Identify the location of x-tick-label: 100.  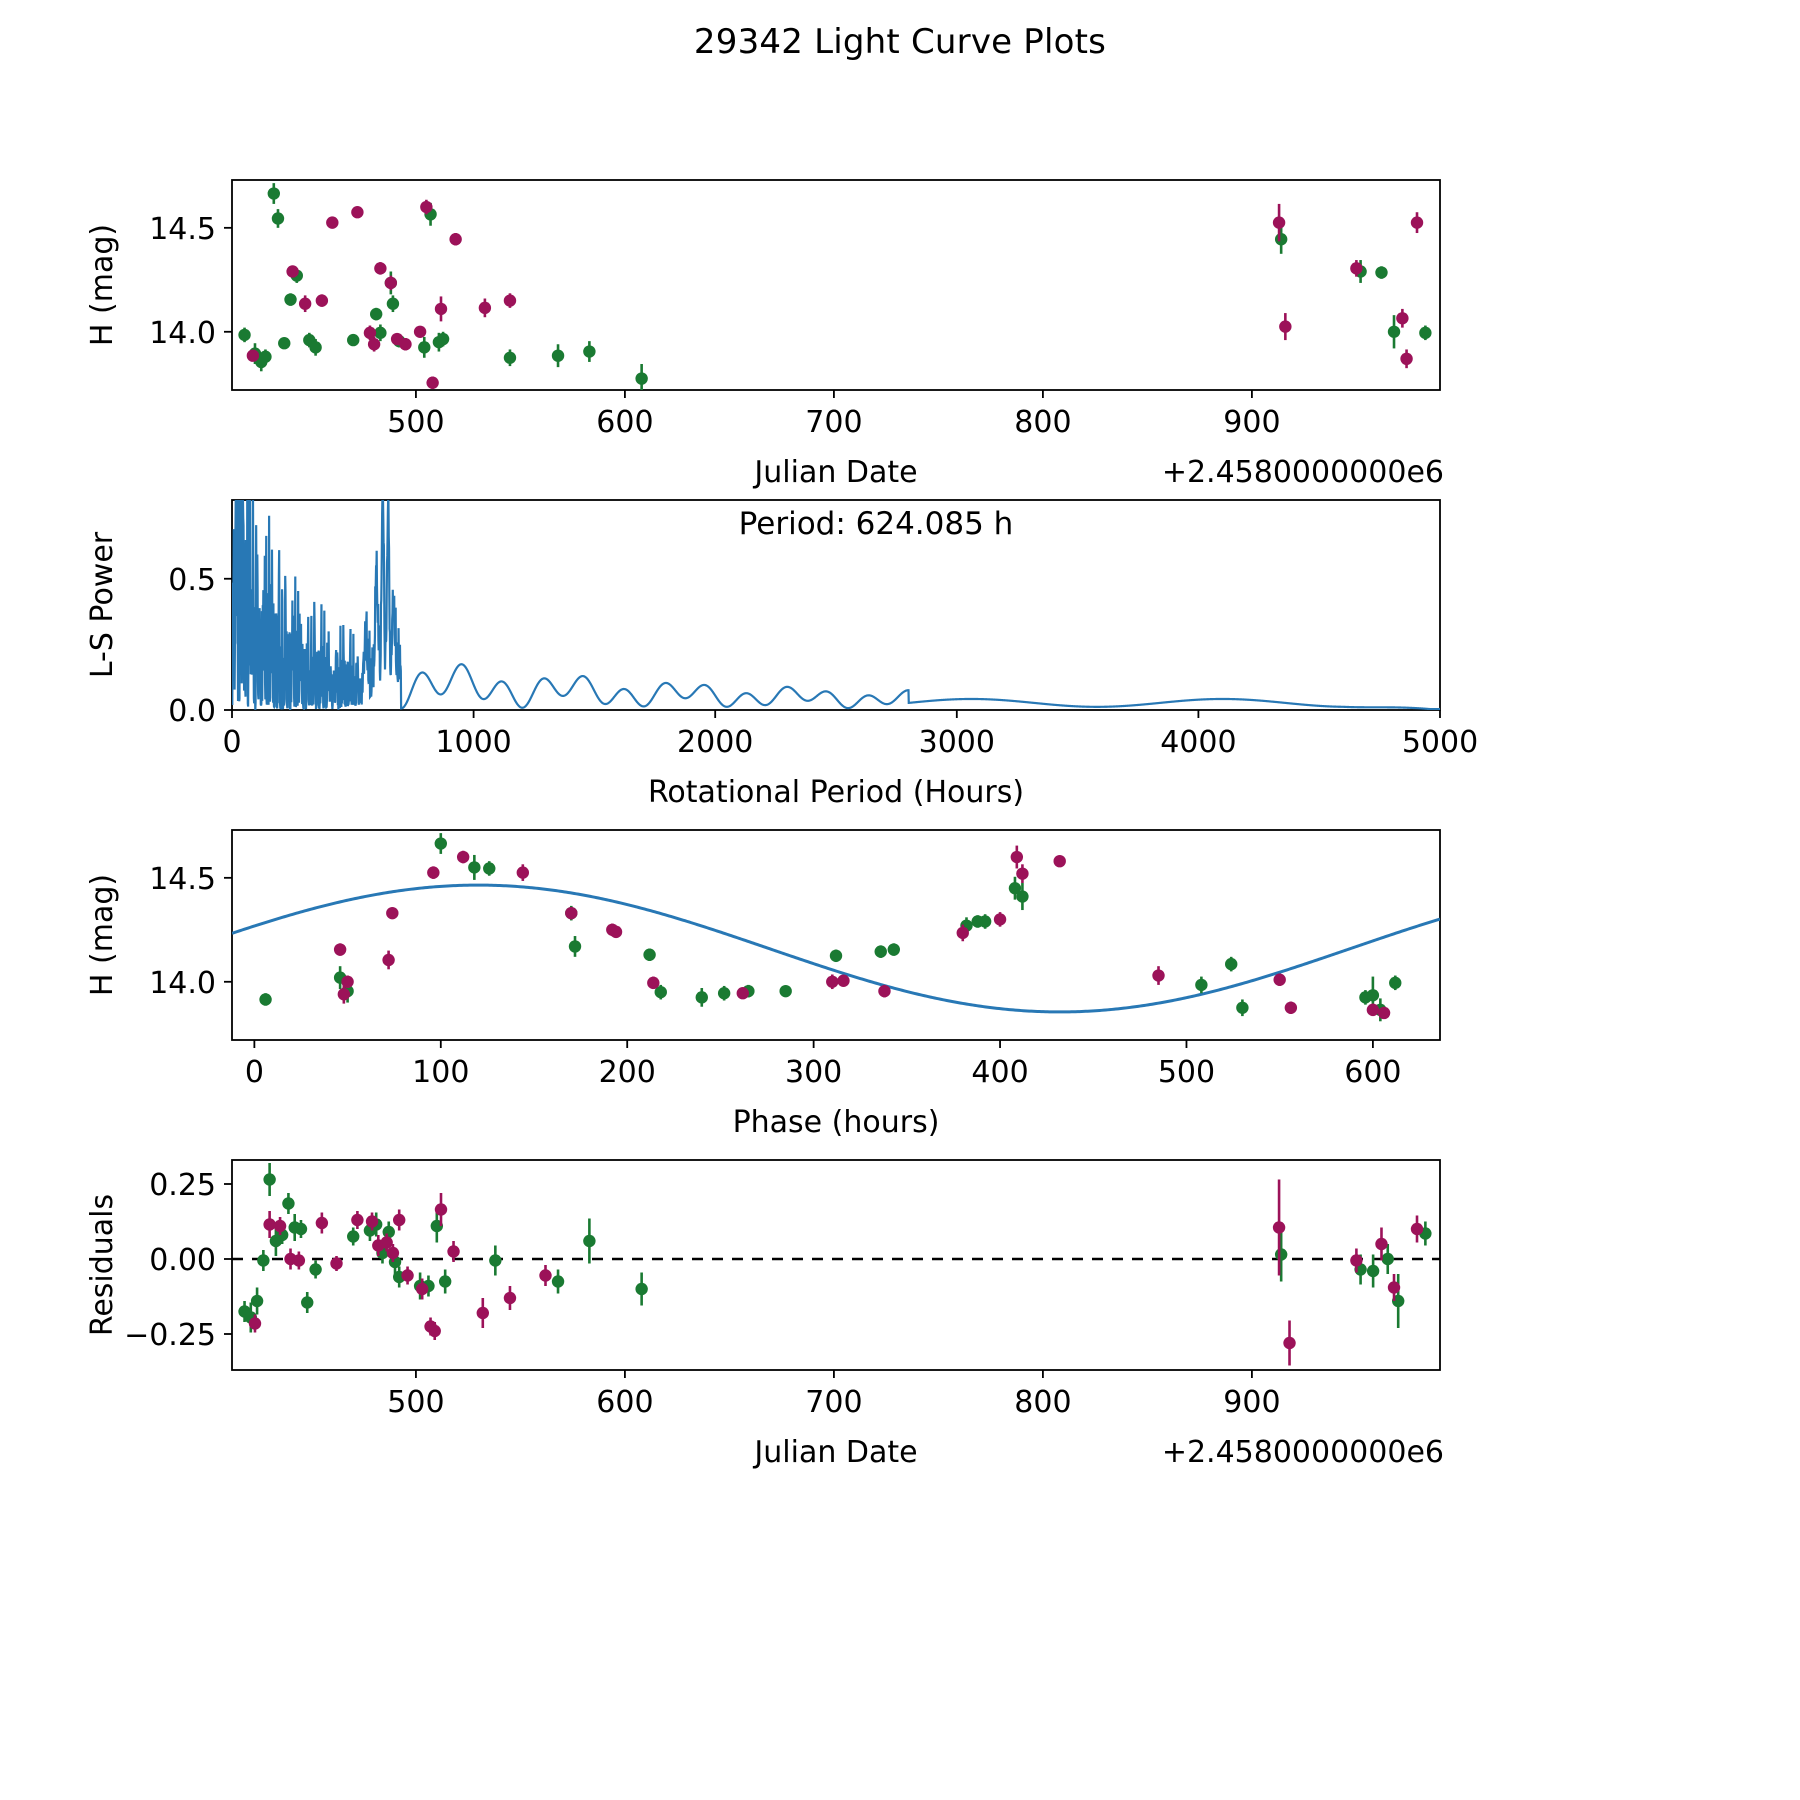
(440, 1072).